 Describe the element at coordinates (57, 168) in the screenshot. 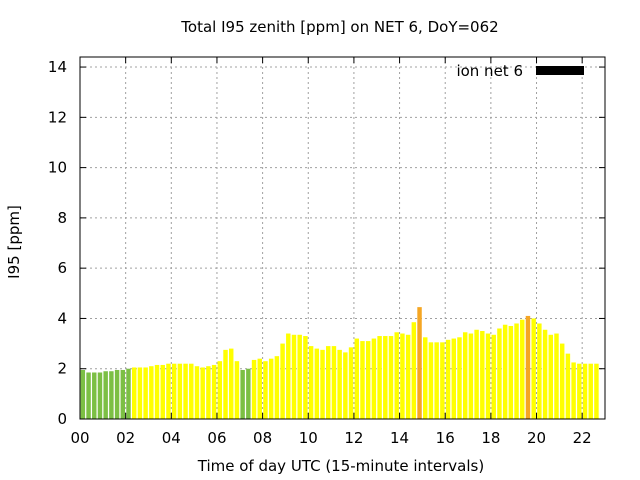

I see `y-tick-label: 10` at that location.